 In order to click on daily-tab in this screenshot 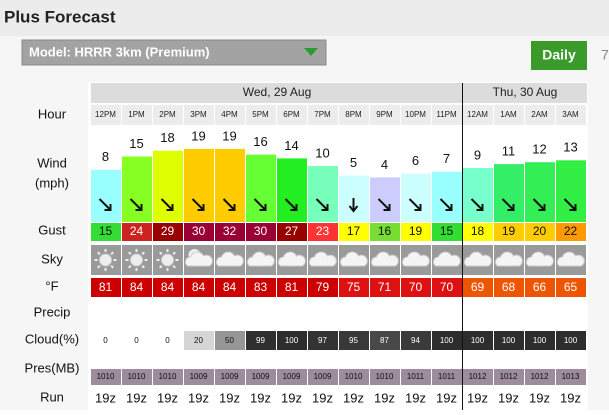, I will do `click(559, 55)`.